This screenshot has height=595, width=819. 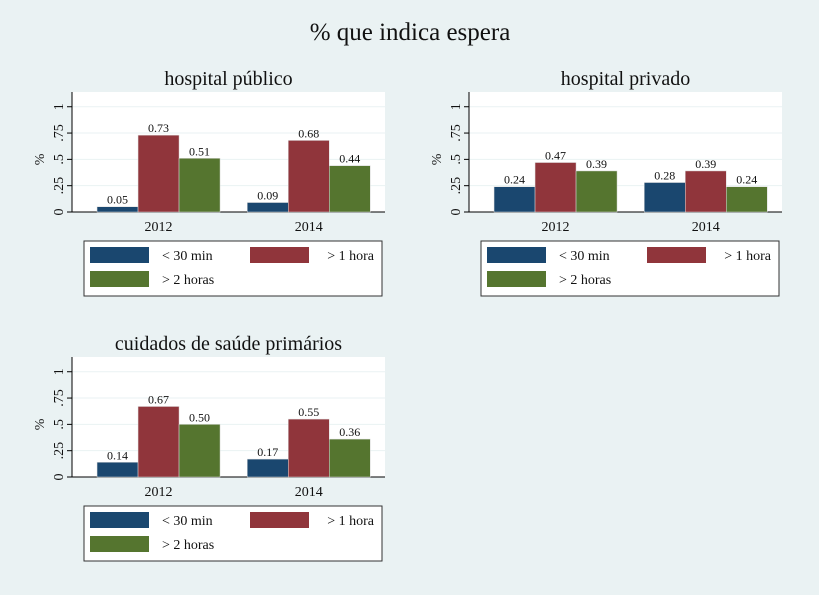 I want to click on bar-data-label: 0.09, so click(x=267, y=196).